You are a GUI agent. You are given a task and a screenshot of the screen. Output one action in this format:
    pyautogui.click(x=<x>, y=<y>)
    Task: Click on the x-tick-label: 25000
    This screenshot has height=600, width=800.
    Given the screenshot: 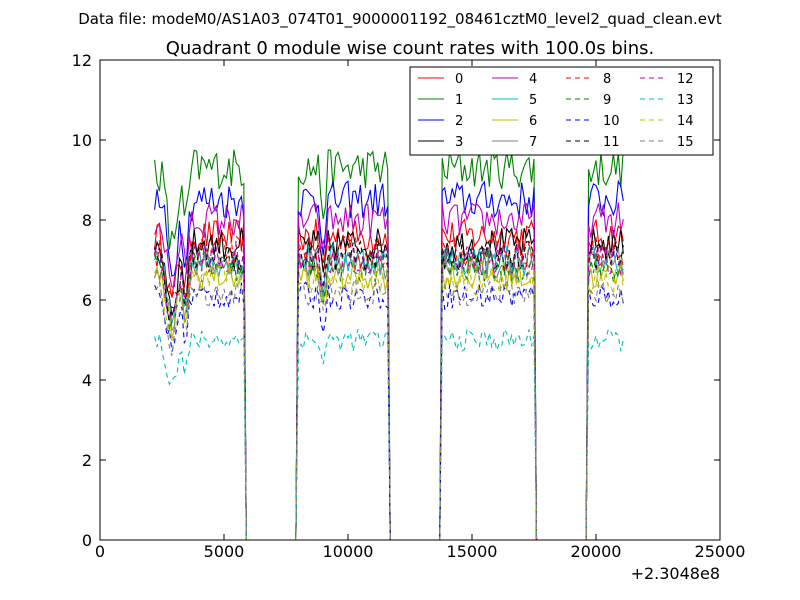 What is the action you would take?
    pyautogui.click(x=720, y=551)
    